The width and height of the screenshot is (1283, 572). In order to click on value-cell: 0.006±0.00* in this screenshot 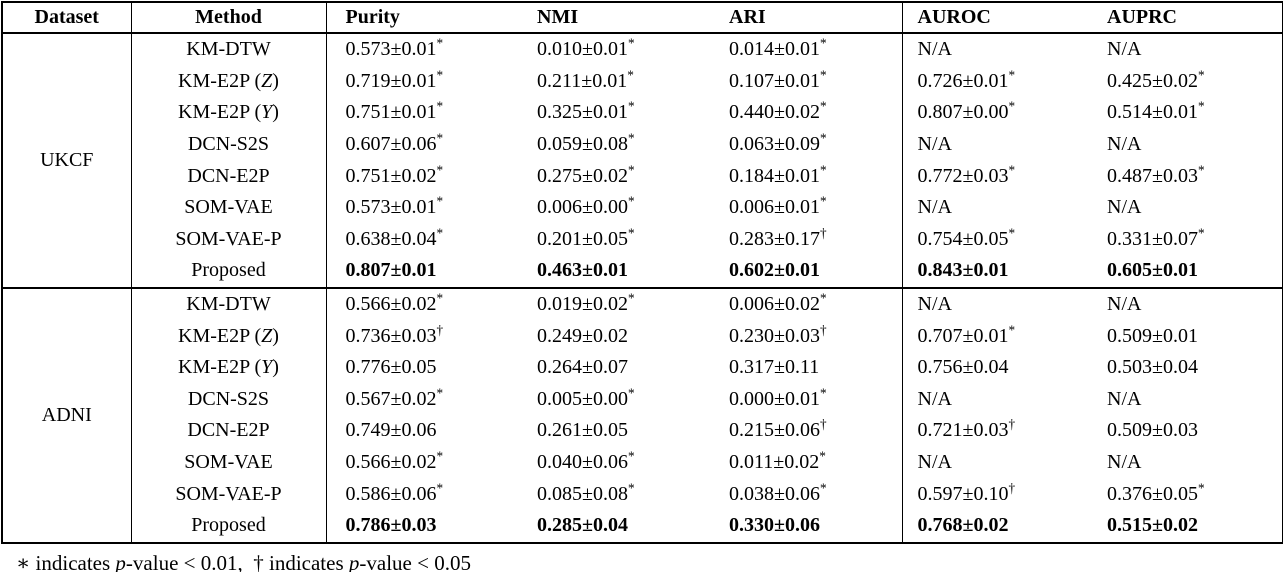, I will do `click(586, 206)`.